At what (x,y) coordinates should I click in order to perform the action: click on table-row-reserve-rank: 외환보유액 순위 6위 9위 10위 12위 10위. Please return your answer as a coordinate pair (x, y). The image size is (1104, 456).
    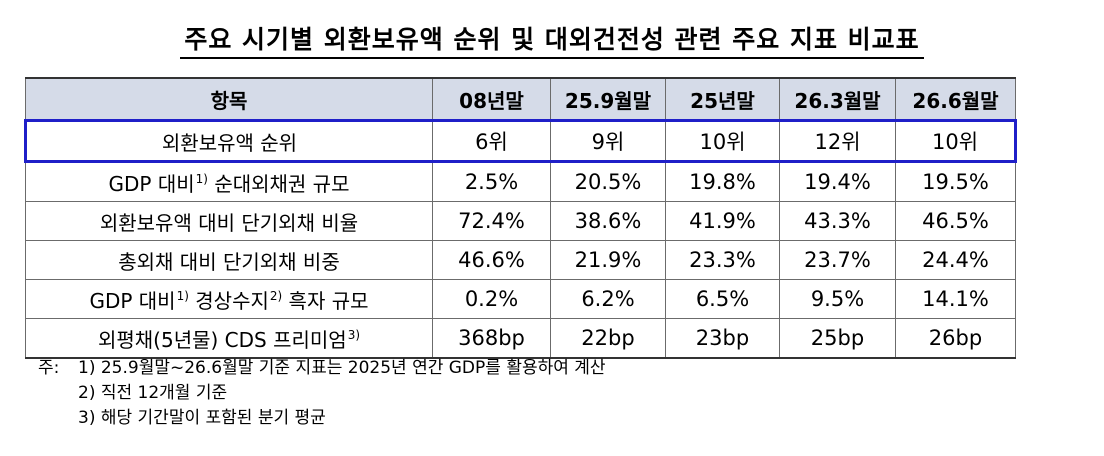
    Looking at the image, I should click on (520, 141).